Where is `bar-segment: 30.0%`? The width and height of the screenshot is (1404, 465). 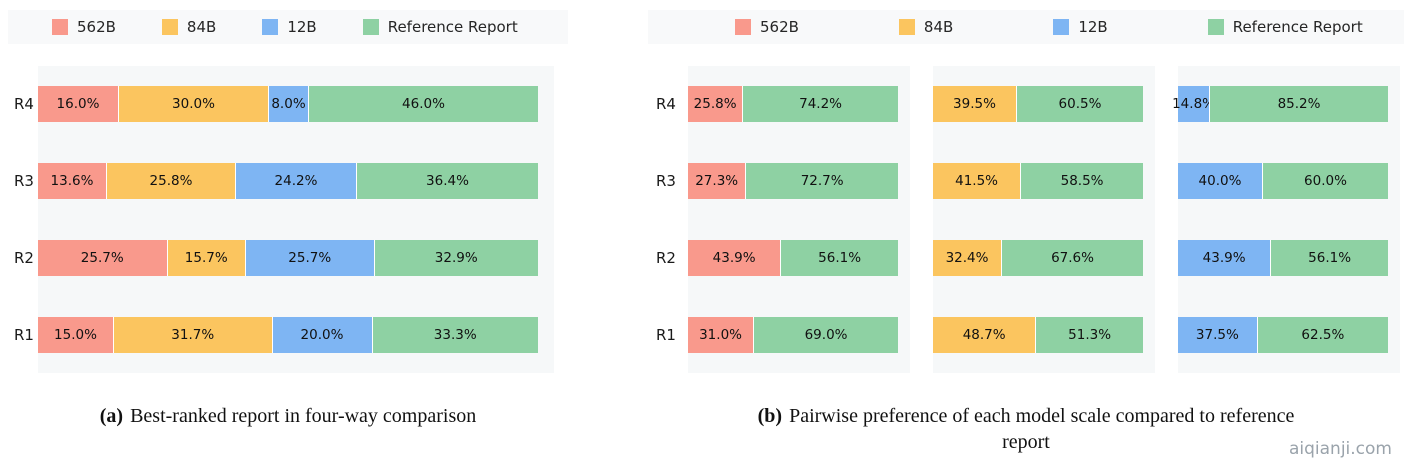
bar-segment: 30.0% is located at coordinates (193, 104).